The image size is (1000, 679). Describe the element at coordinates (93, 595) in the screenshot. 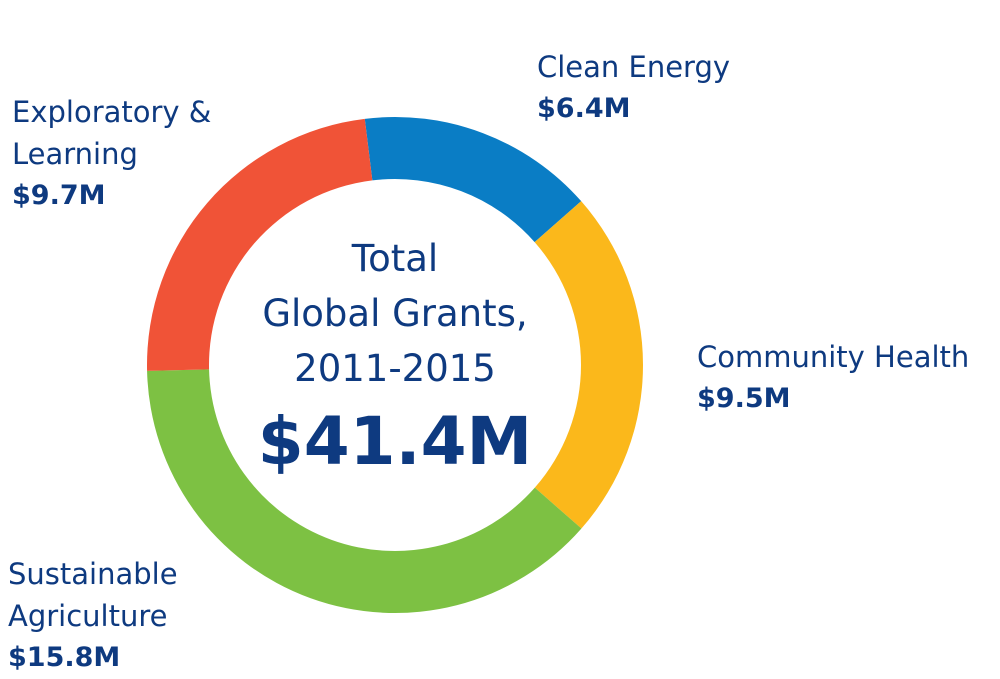

I see `category-name: Sustainable Agriculture` at that location.